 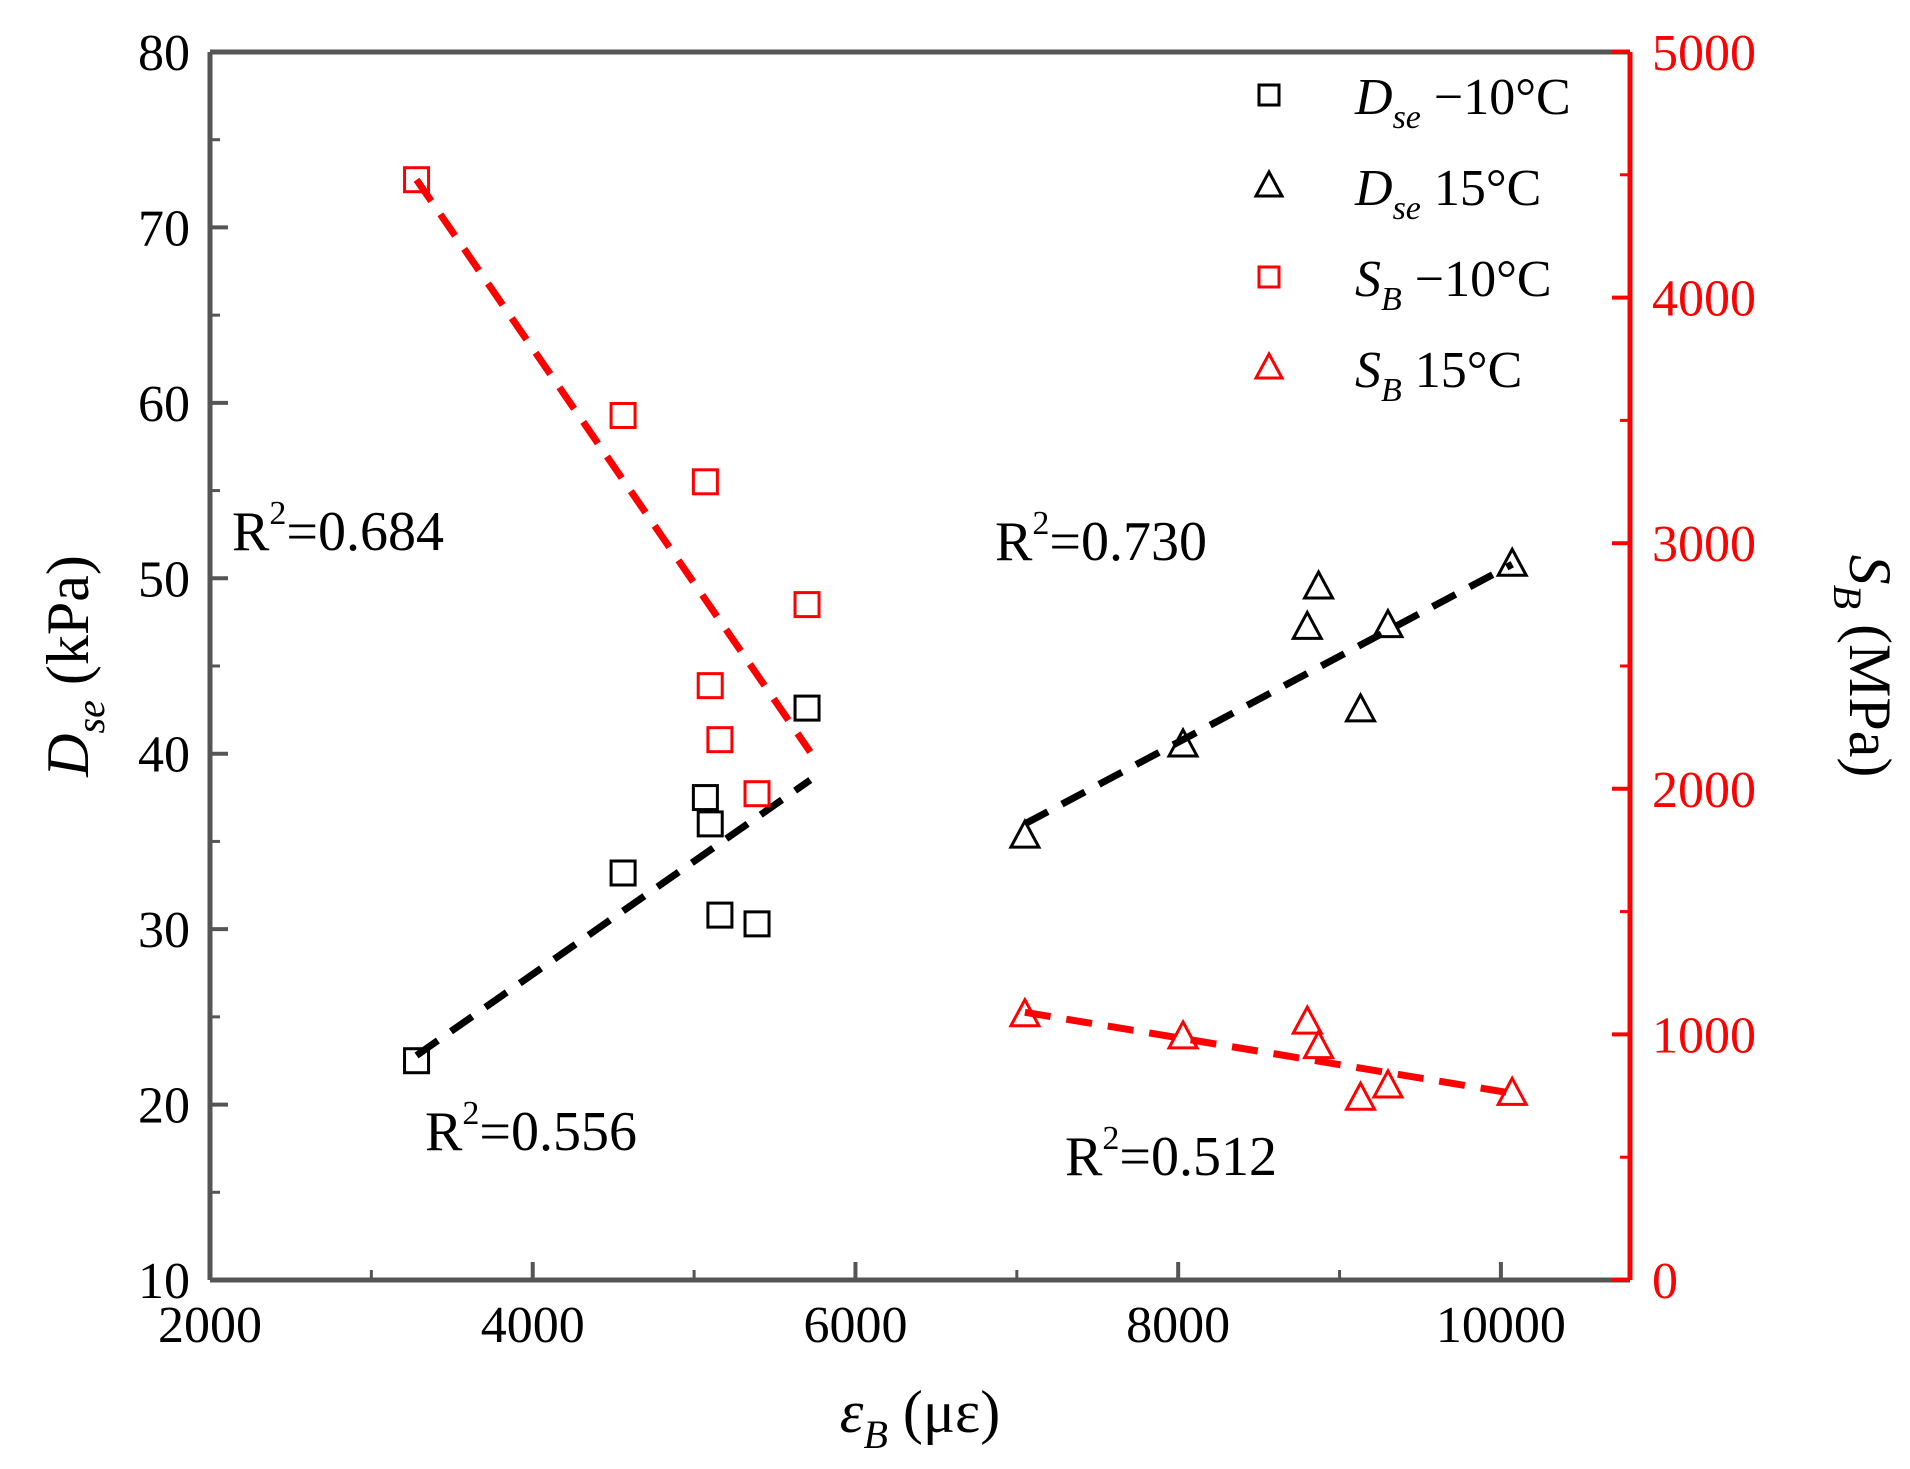 I want to click on right-y-tick-label: 4000, so click(x=1704, y=299).